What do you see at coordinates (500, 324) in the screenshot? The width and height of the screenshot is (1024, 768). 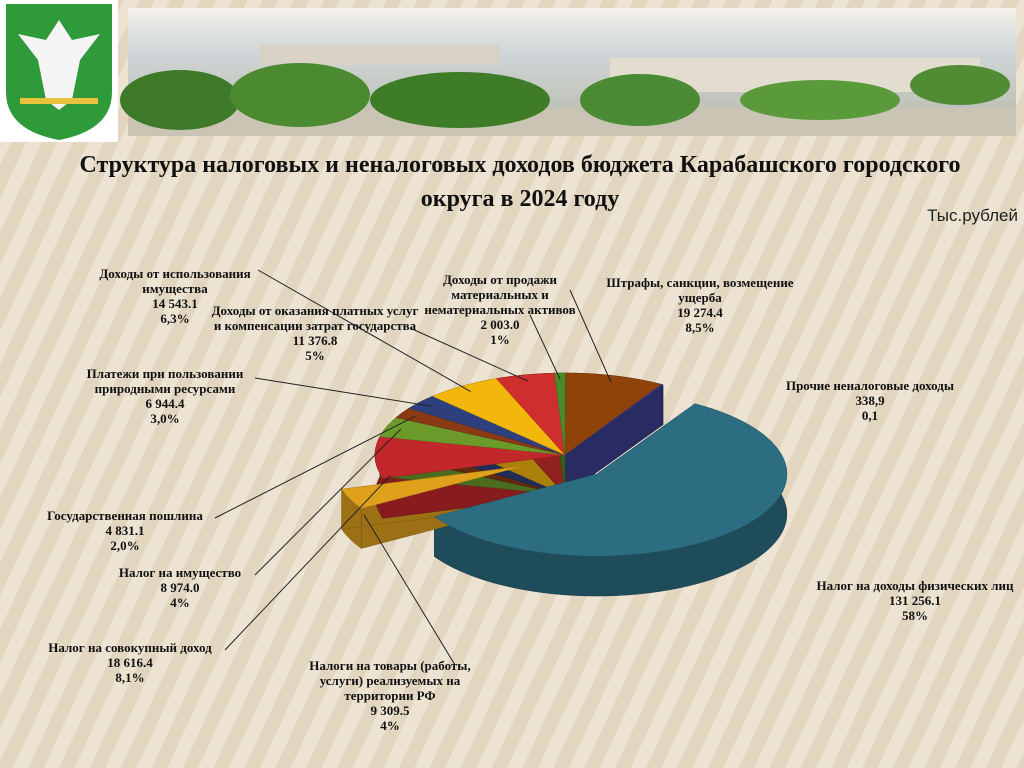 I see `value-label: 2 003.0` at bounding box center [500, 324].